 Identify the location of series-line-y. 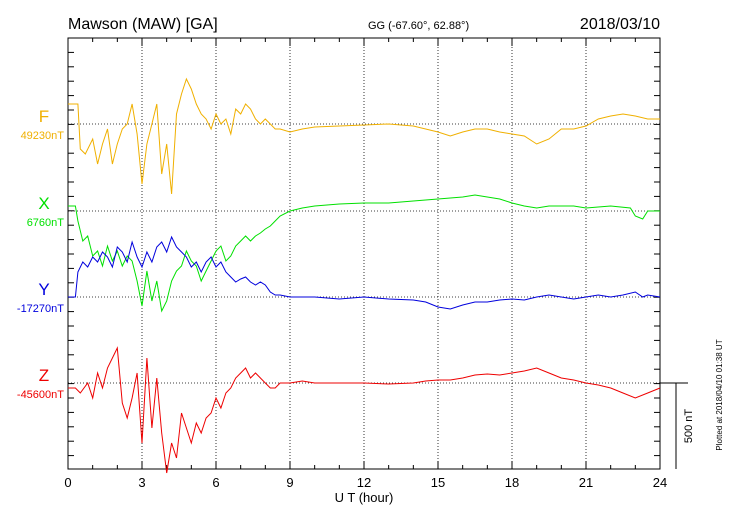
(364, 272).